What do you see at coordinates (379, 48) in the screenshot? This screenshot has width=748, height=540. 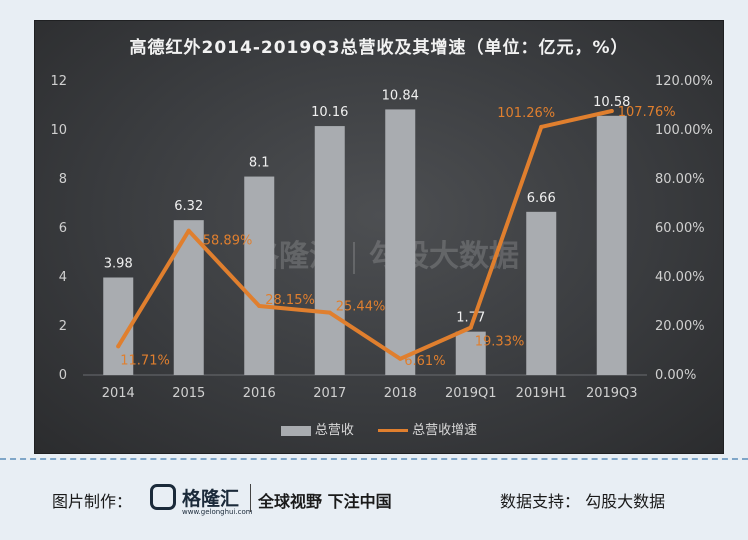 I see `chart-title: 高德红外2014-2019Q3总营收及其增速（单位：亿元，%）` at bounding box center [379, 48].